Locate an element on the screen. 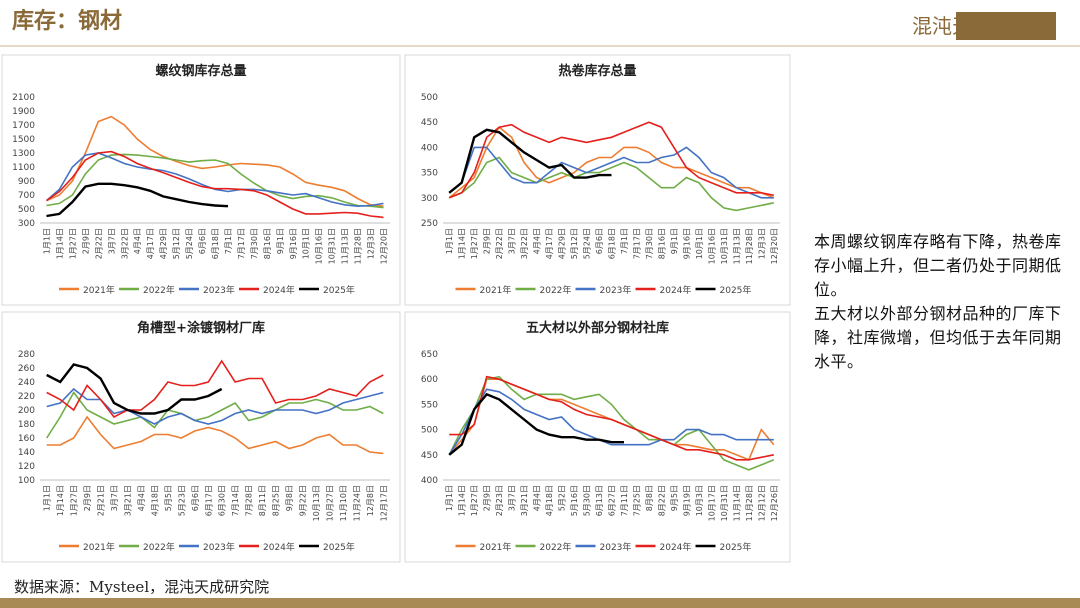  x-tick-label: 9月8日 is located at coordinates (289, 498).